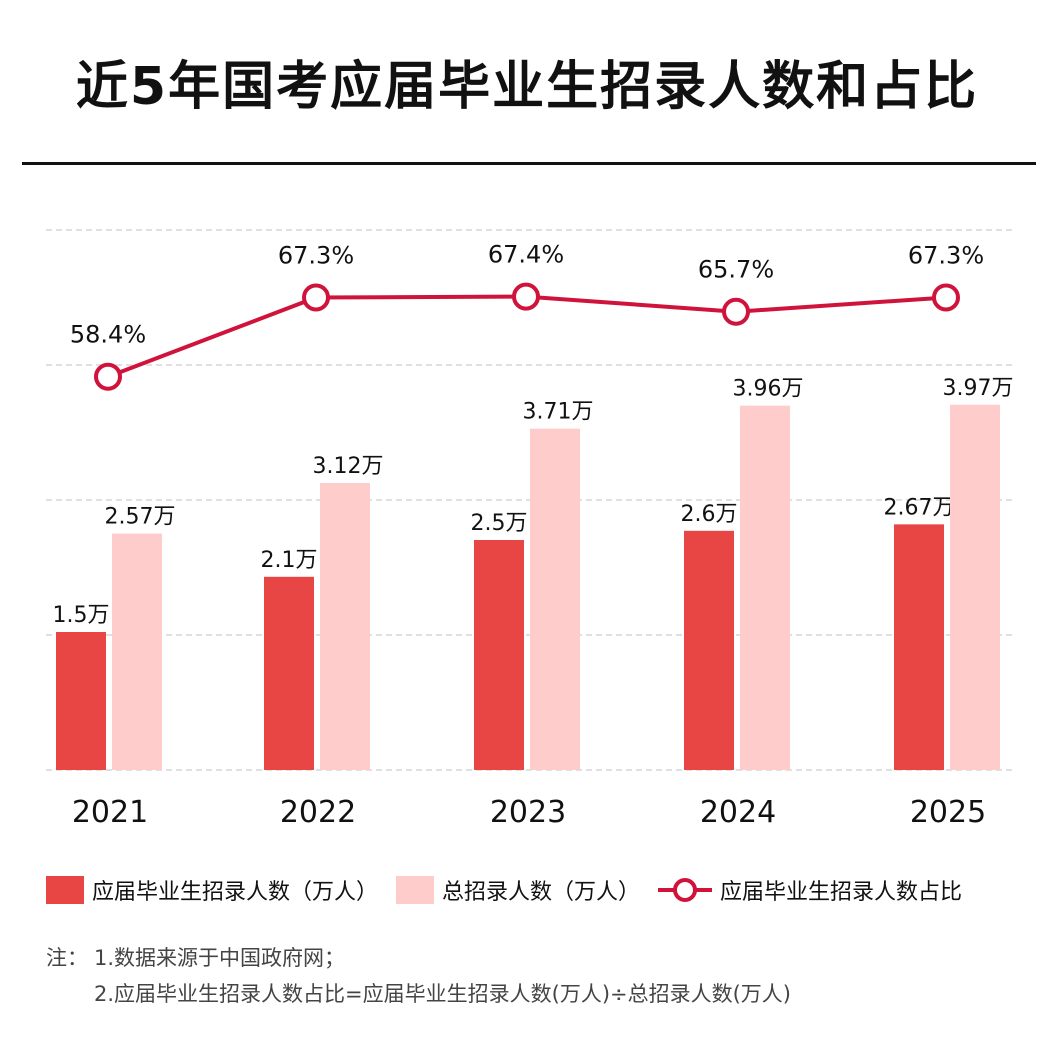  I want to click on note-prefix: 注：, so click(67, 958).